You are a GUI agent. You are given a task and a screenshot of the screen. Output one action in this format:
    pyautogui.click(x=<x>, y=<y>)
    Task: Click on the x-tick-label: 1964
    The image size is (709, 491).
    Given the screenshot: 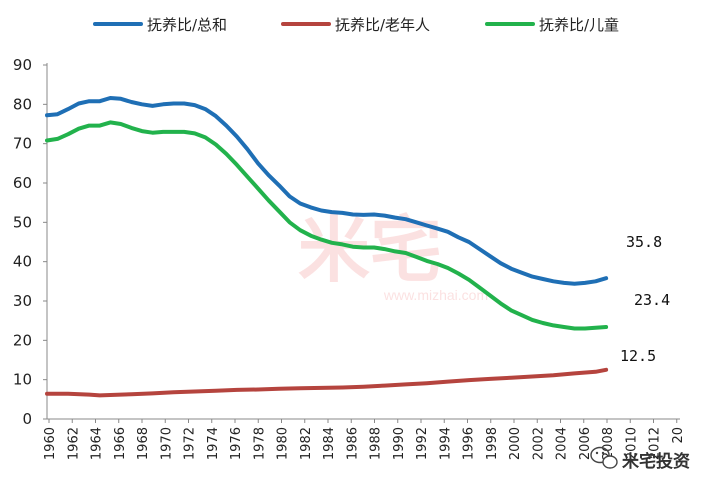 What is the action you would take?
    pyautogui.click(x=97, y=443)
    